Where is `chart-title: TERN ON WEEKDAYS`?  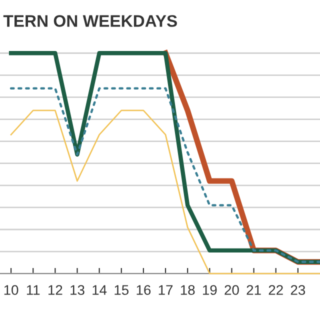 chart-title: TERN ON WEEKDAYS is located at coordinates (90, 21).